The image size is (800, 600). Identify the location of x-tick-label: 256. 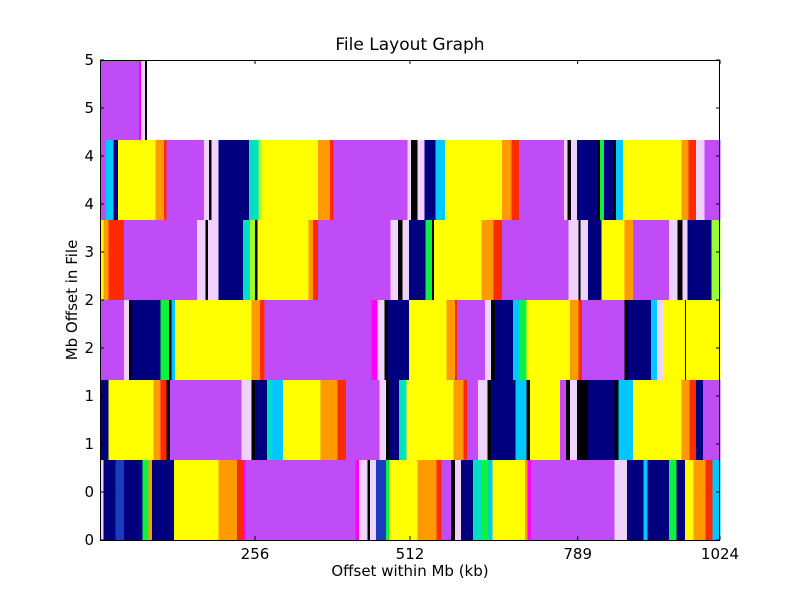
(255, 554).